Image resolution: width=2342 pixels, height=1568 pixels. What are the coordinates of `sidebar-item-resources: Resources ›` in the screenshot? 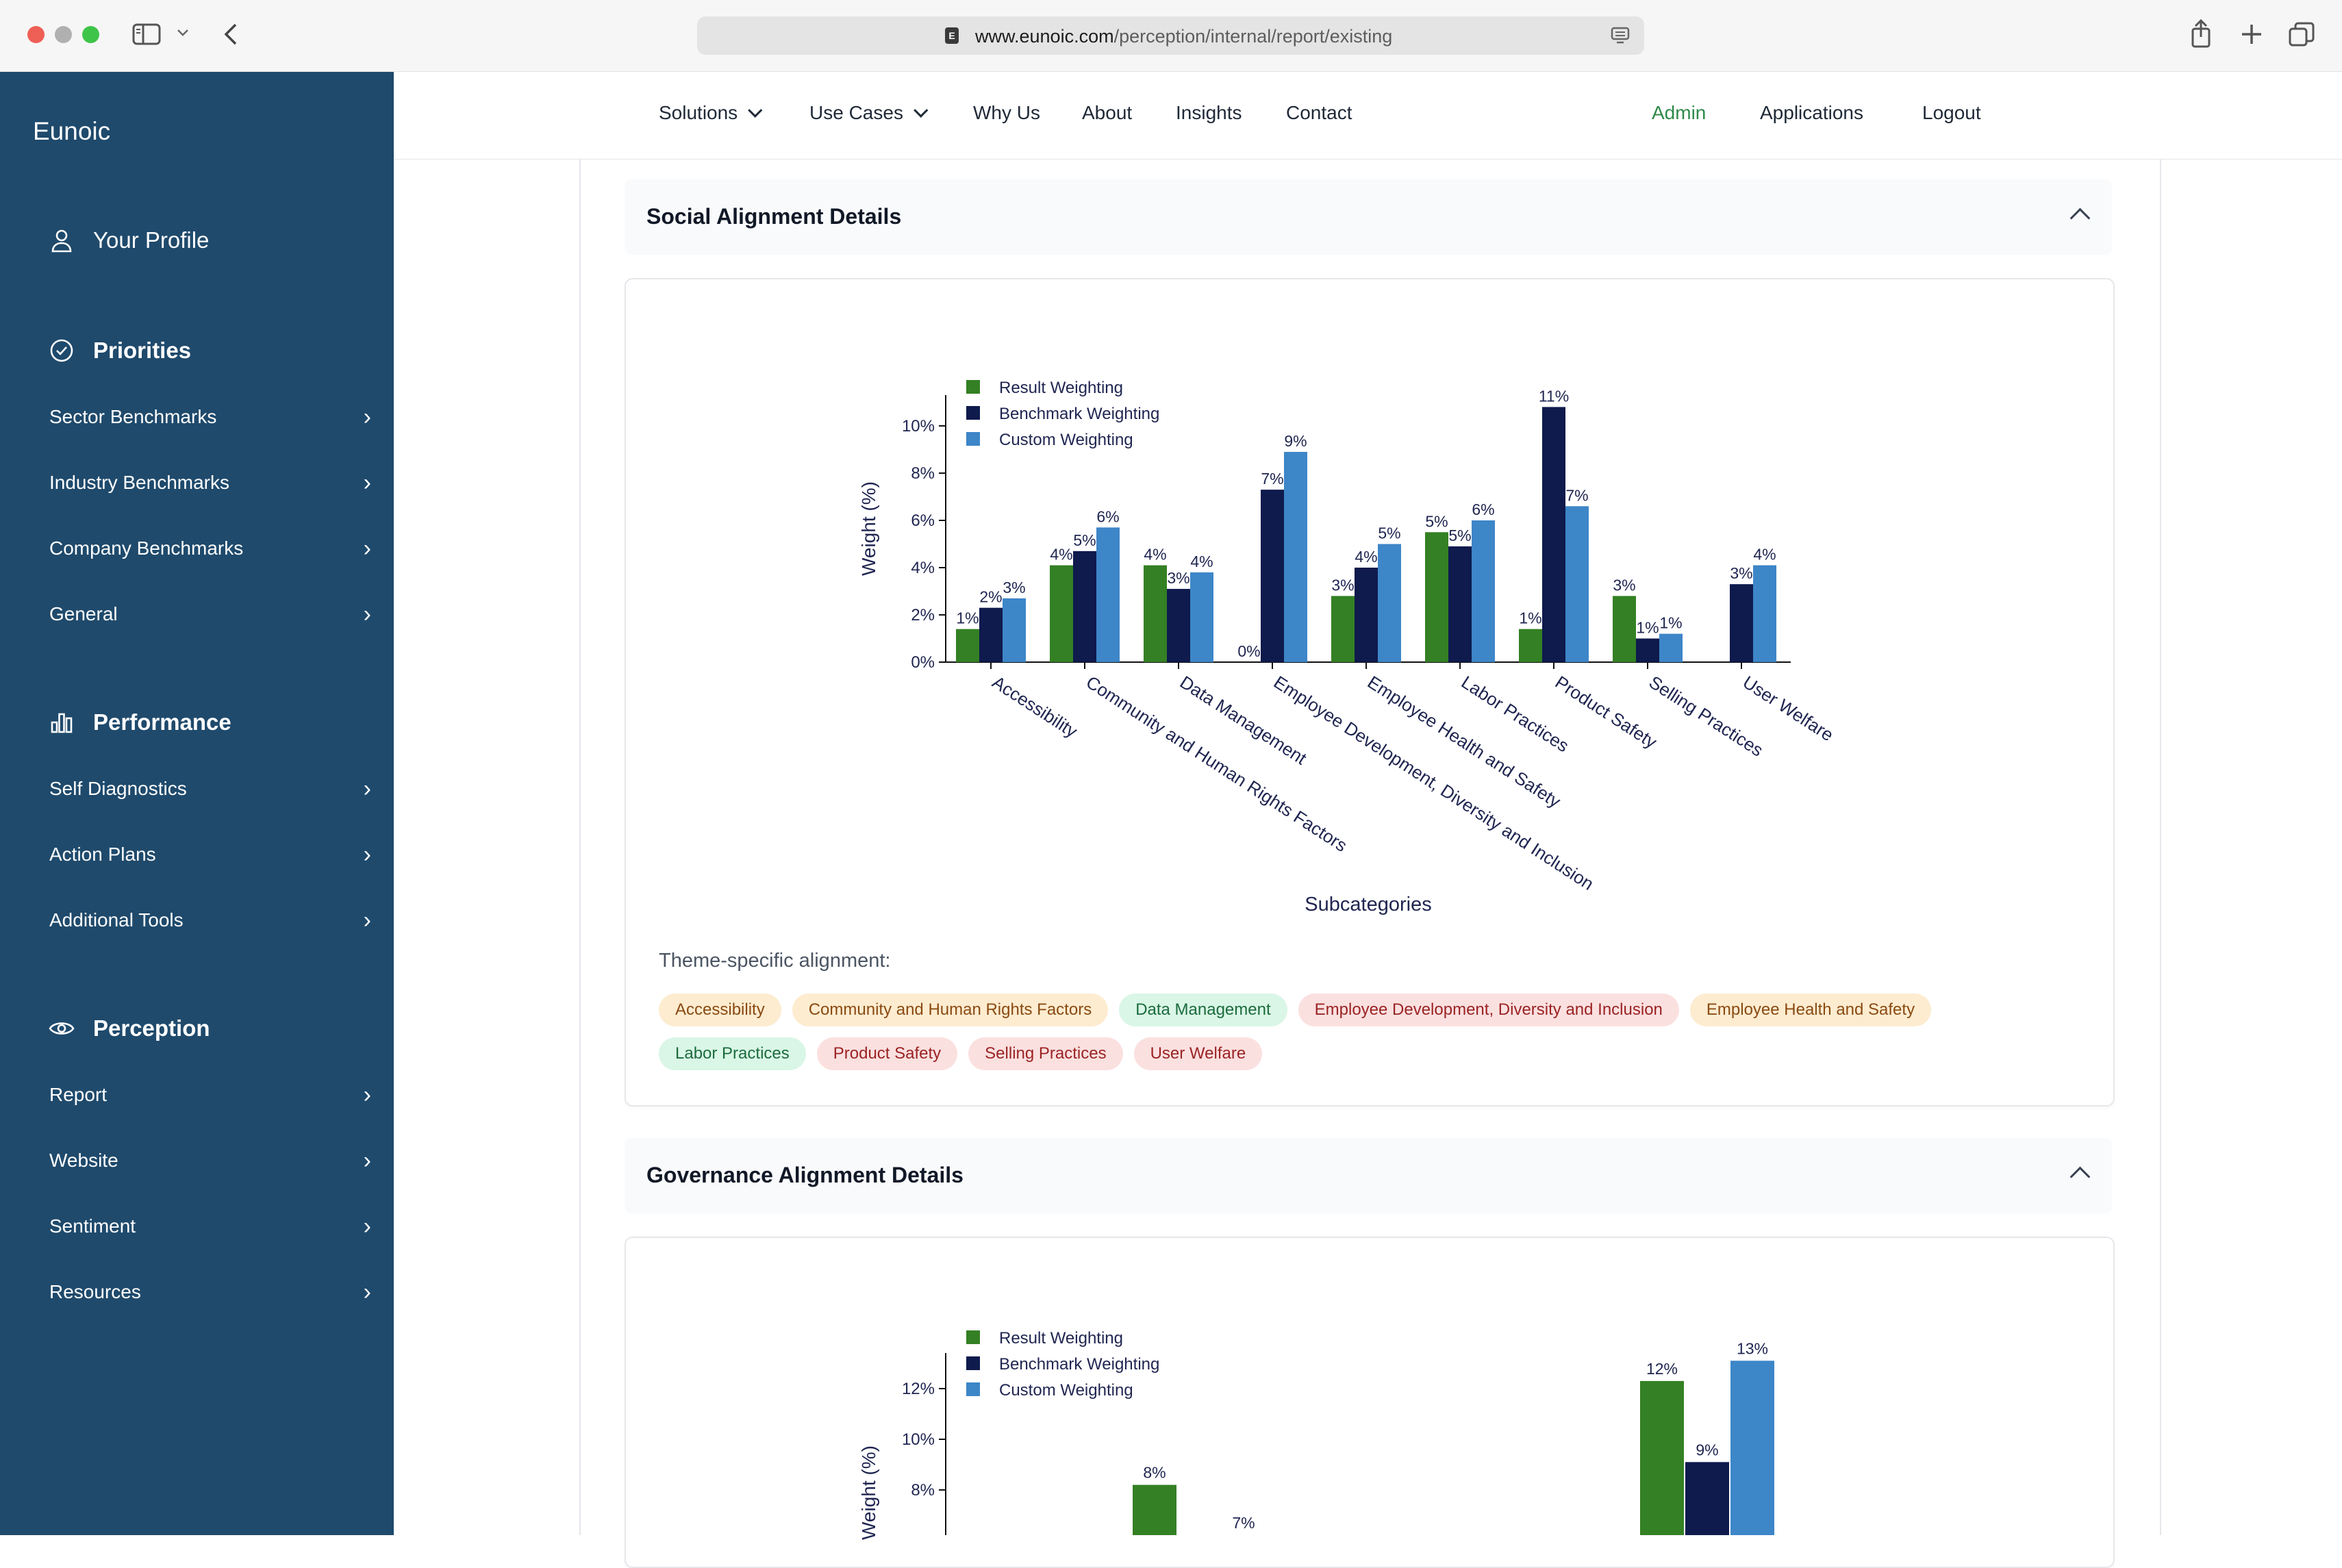 It's located at (210, 1292).